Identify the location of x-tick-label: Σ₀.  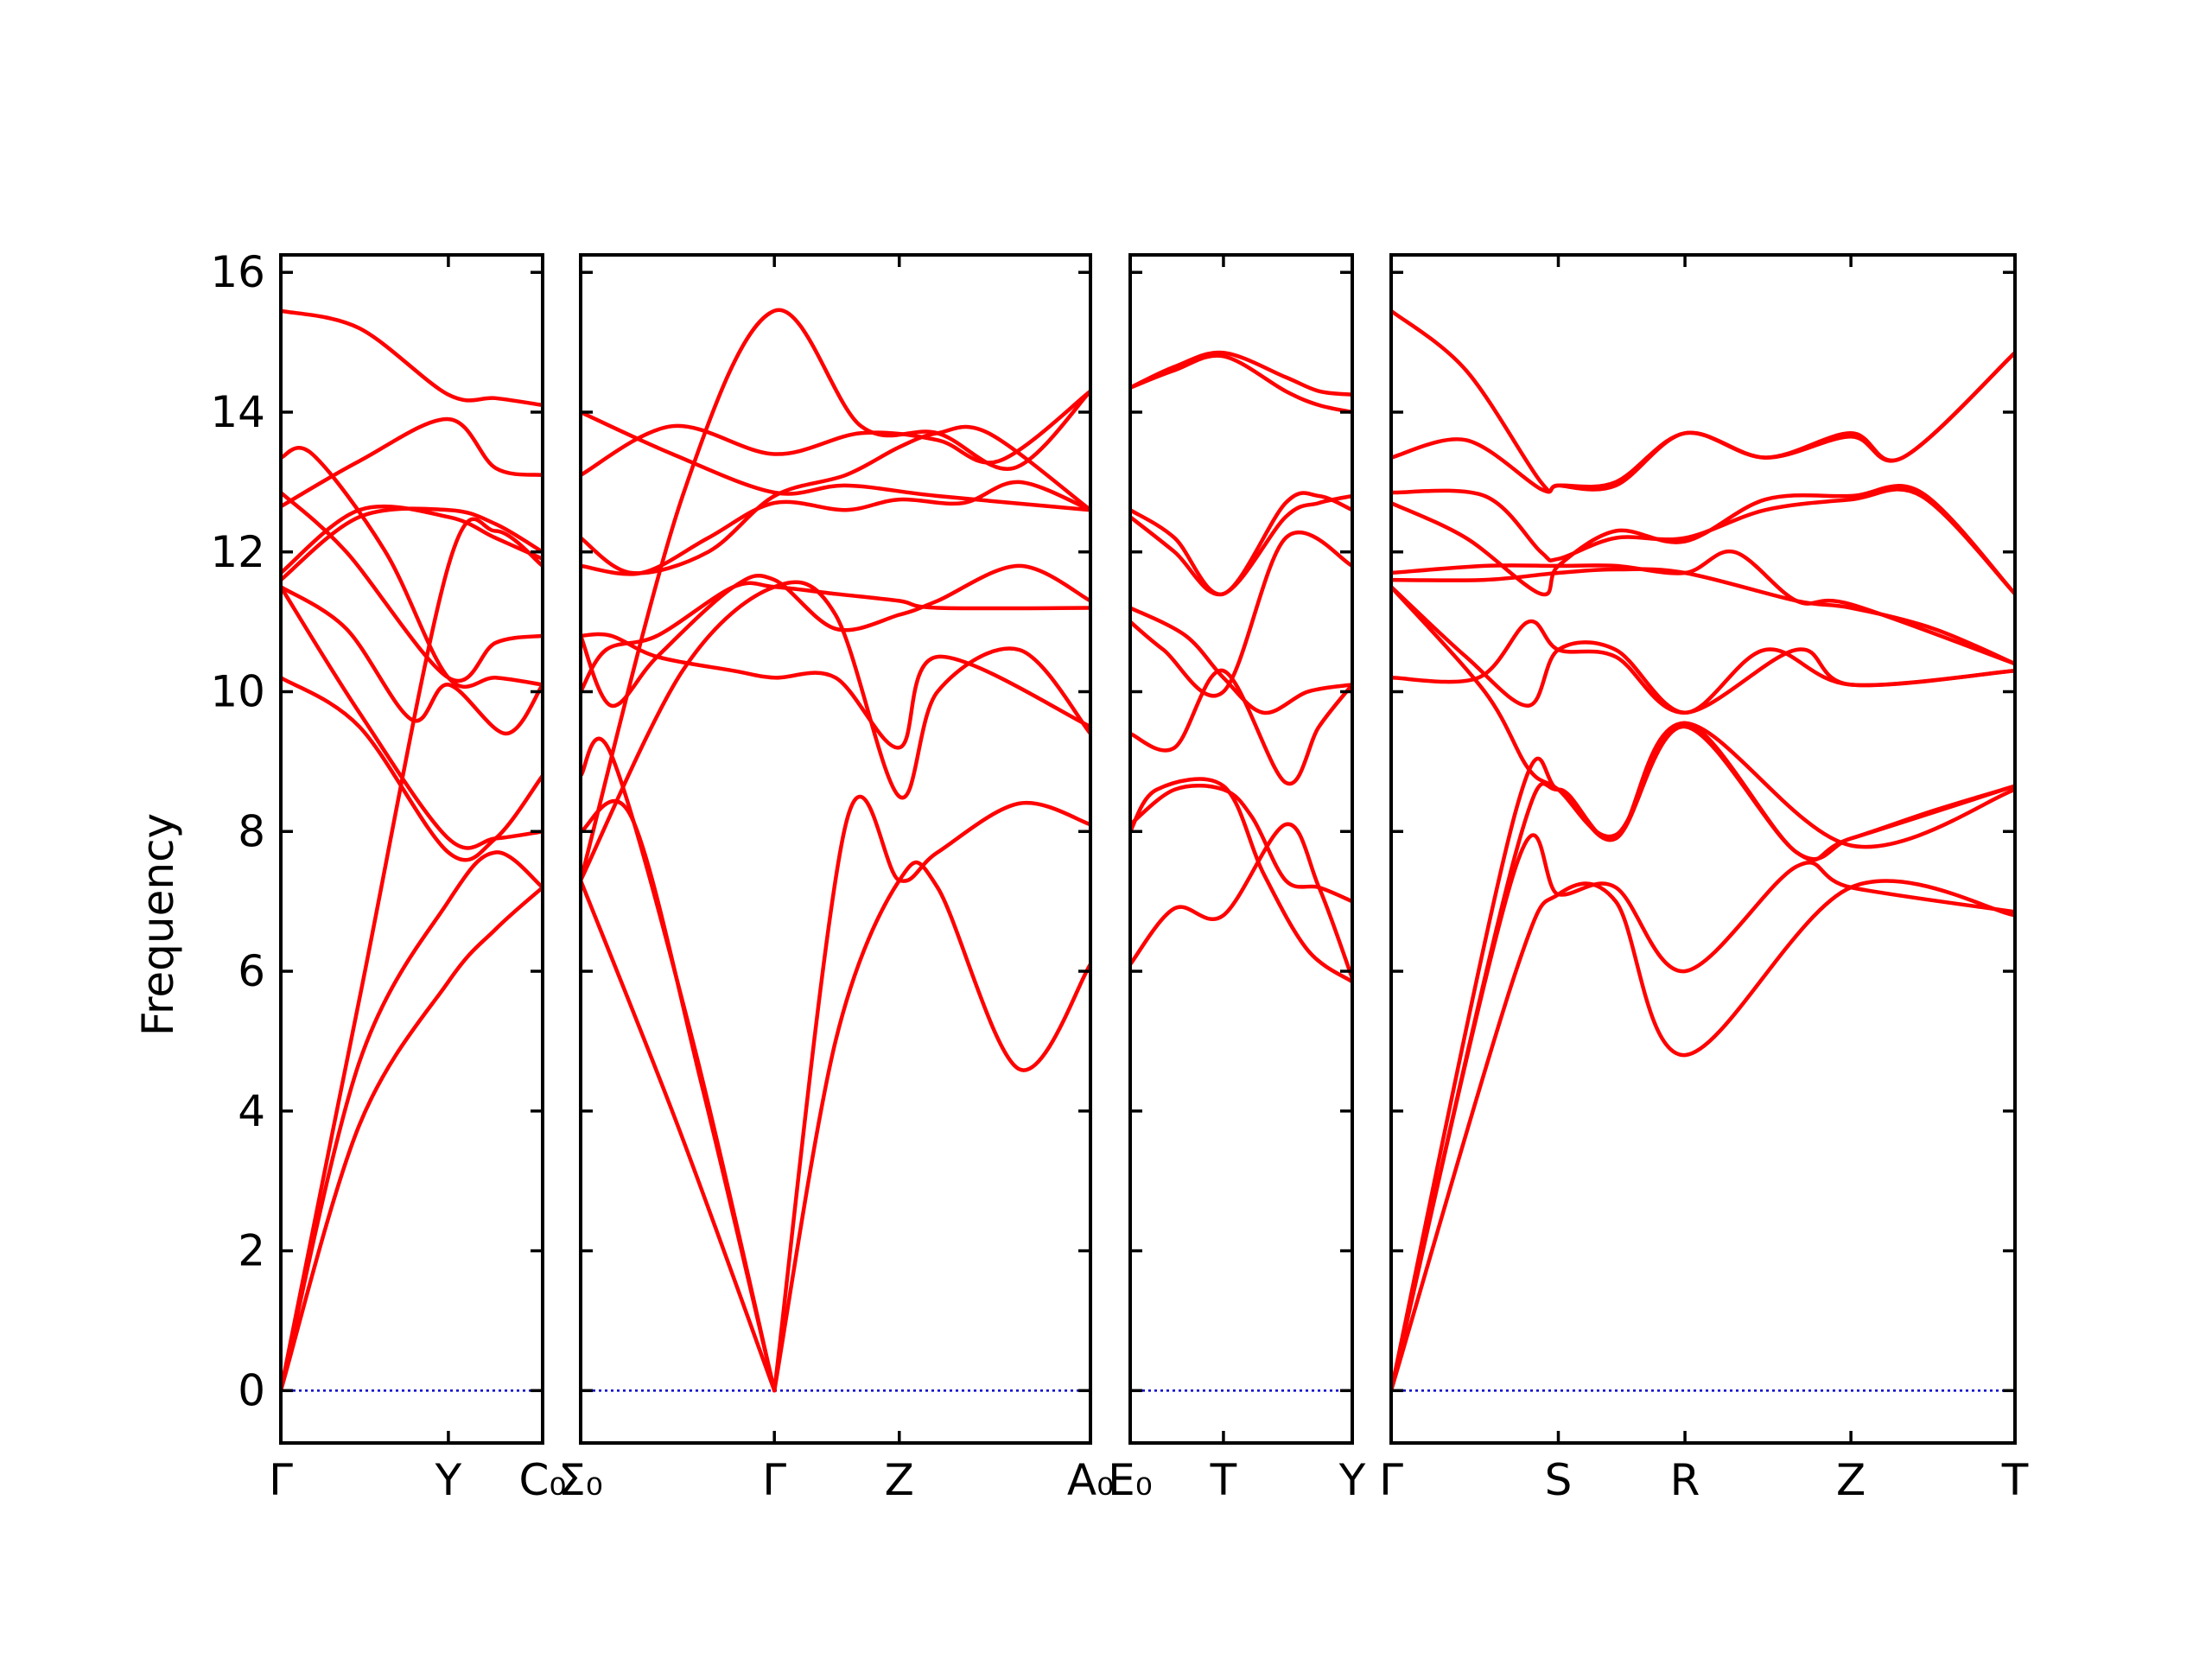
(580, 1480).